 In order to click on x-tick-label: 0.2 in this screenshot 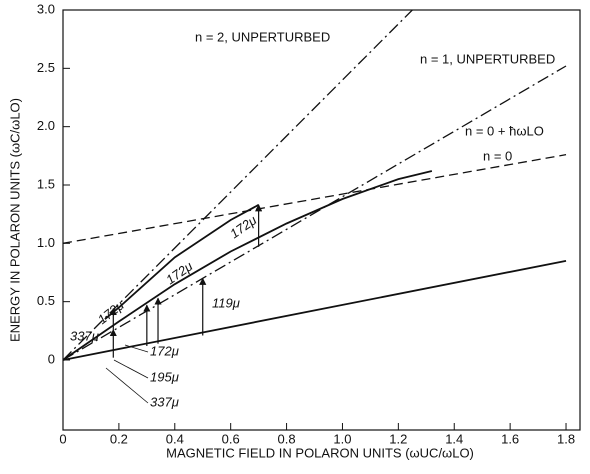, I will do `click(119, 438)`.